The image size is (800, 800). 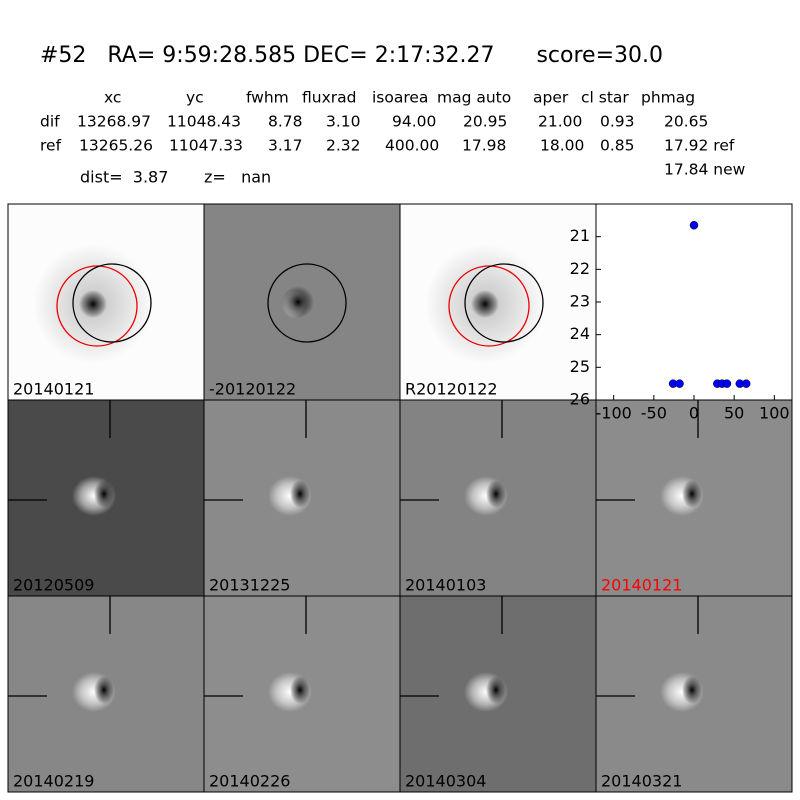 I want to click on table-cell: 8.78, so click(x=285, y=122).